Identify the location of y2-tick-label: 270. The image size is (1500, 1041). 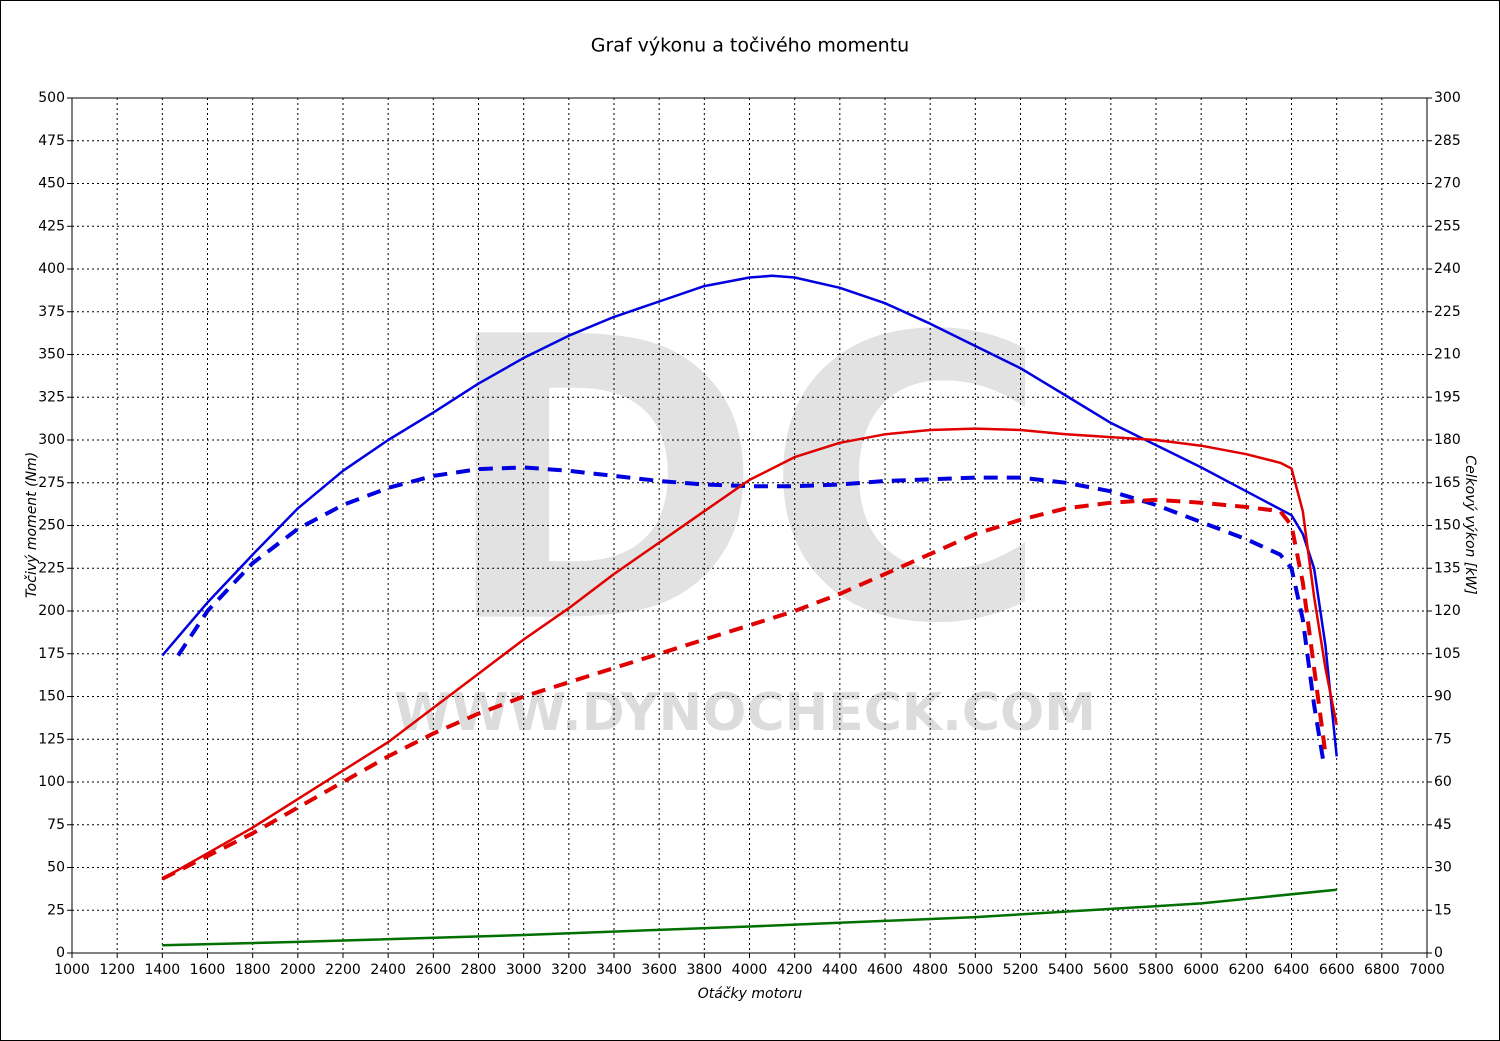
(1447, 184).